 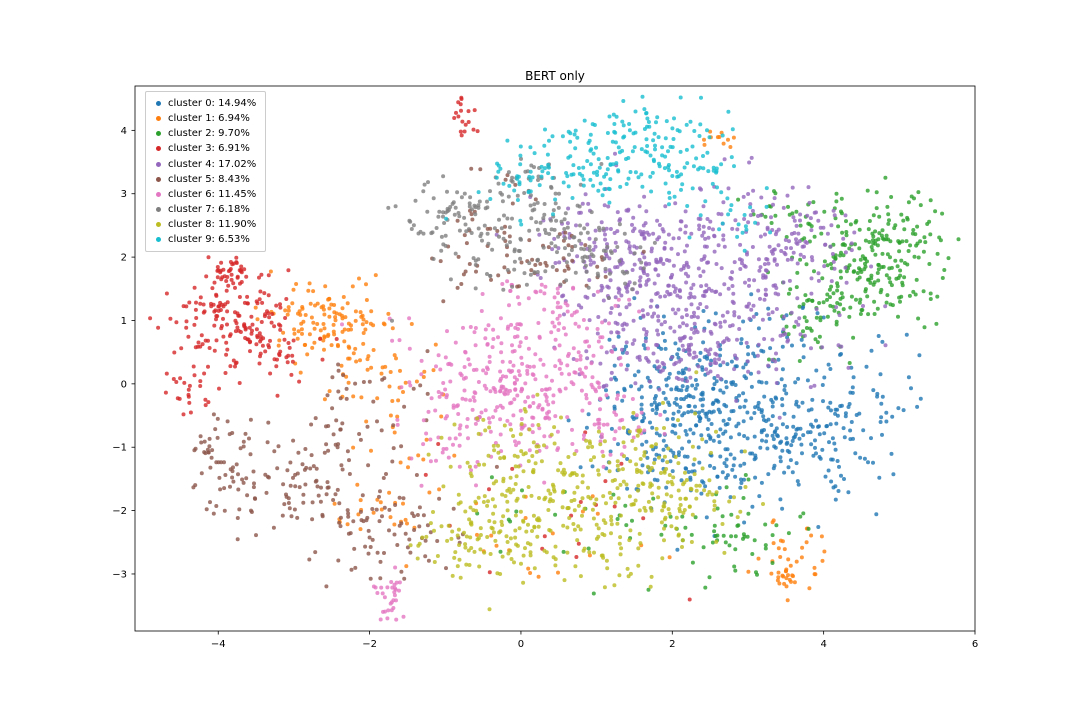 I want to click on legend-label: cluster 5: 8.43%, so click(x=209, y=179).